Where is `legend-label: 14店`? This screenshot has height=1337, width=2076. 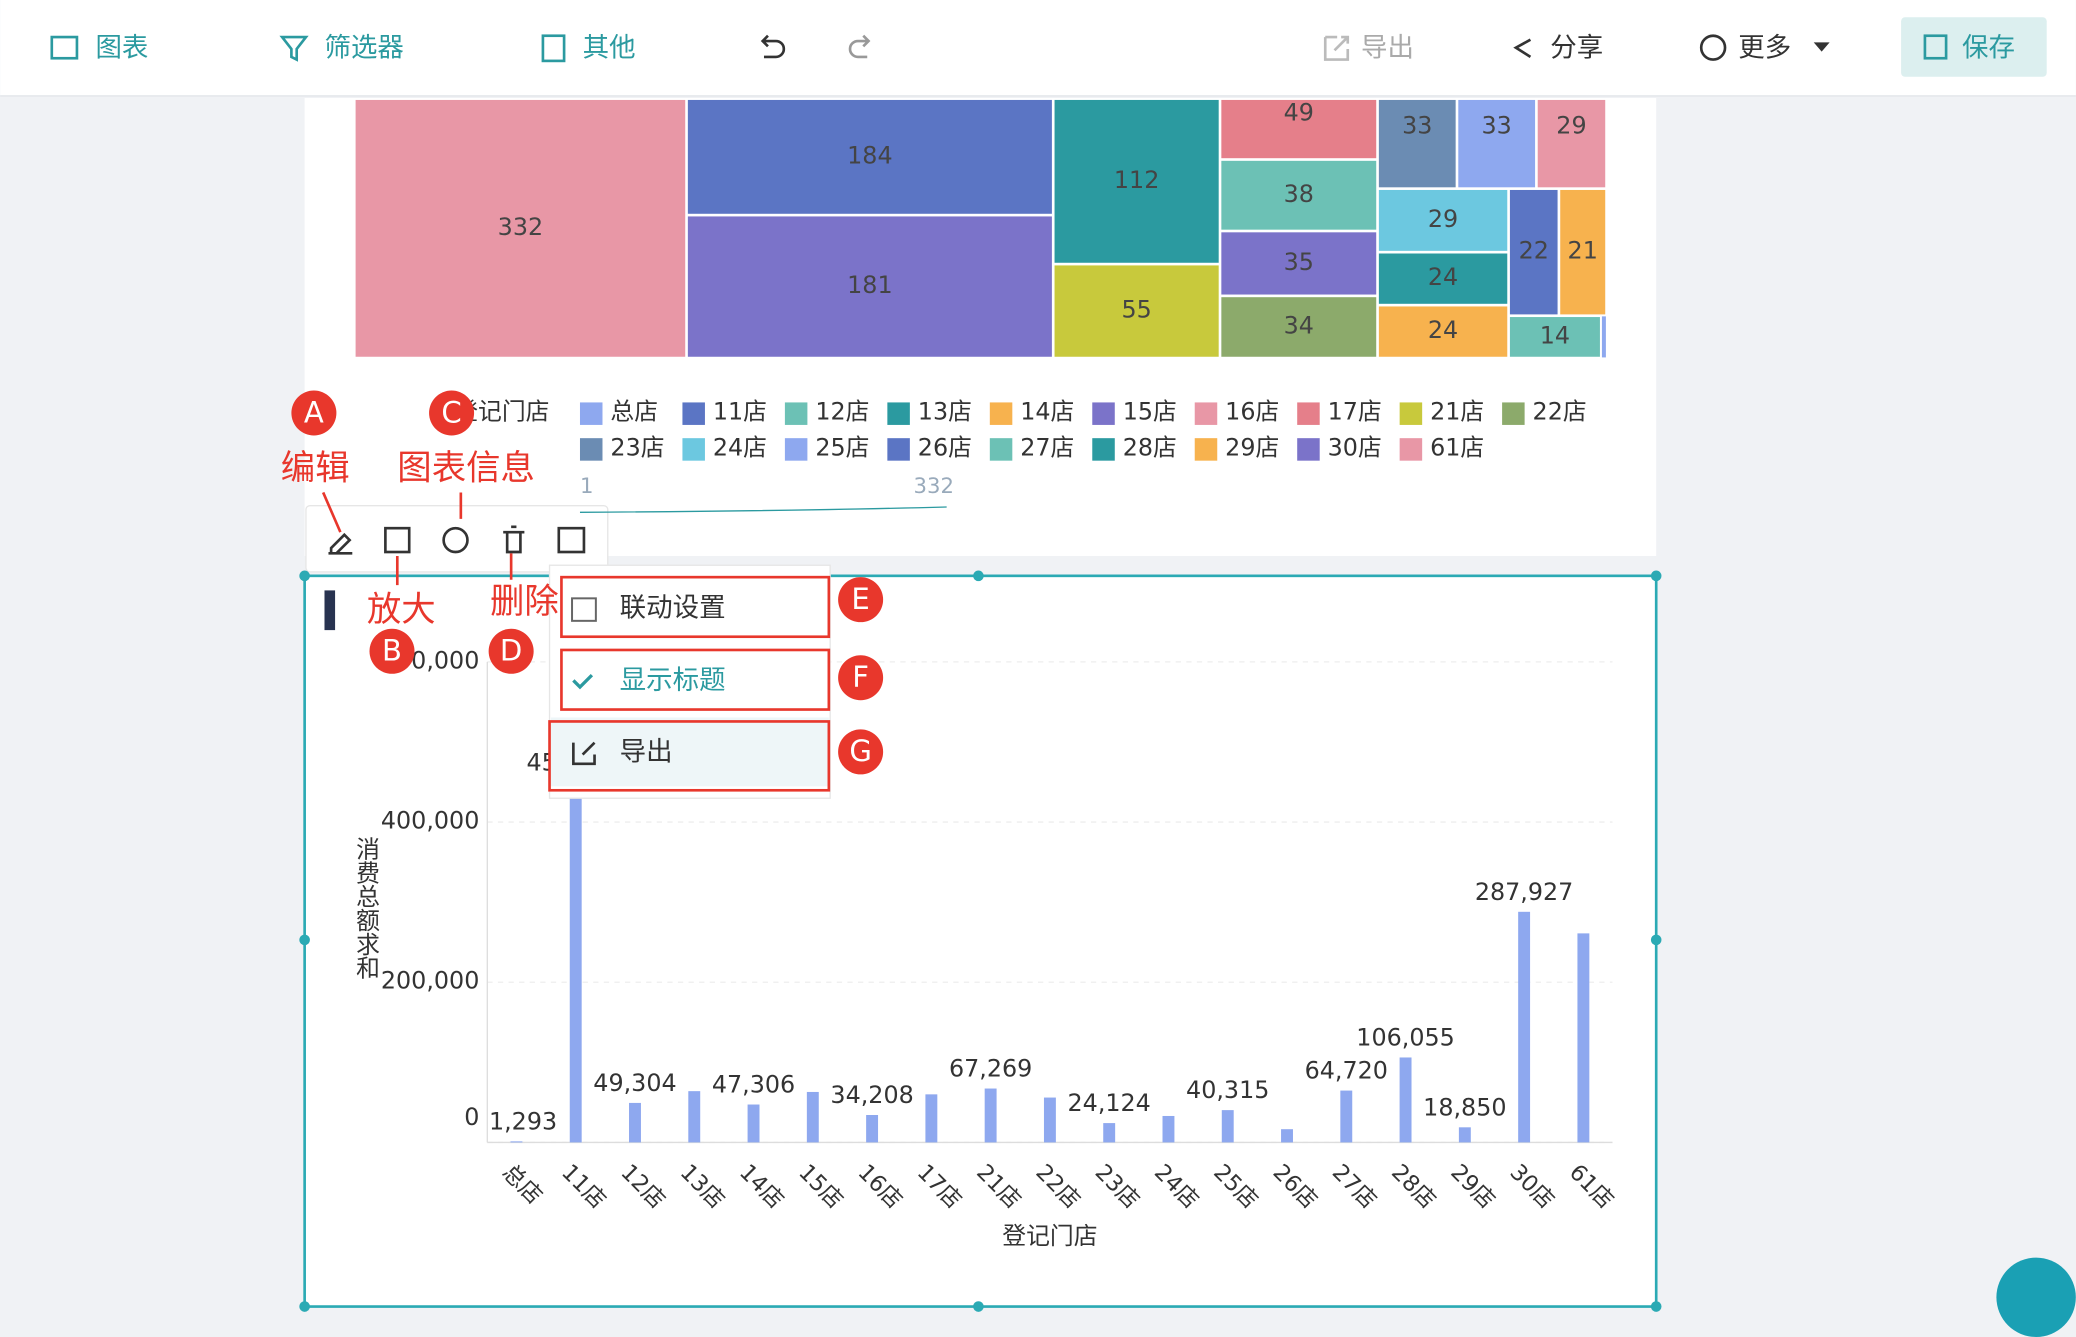
legend-label: 14店 is located at coordinates (1047, 412).